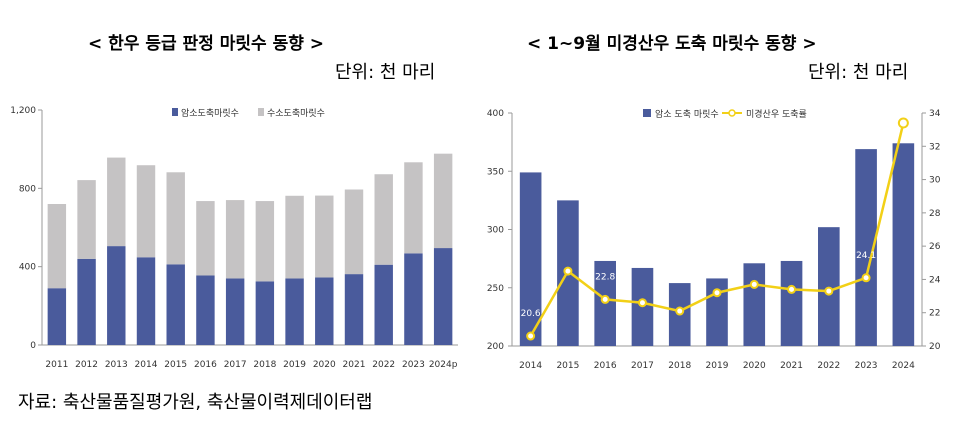 Image resolution: width=957 pixels, height=426 pixels. What do you see at coordinates (935, 181) in the screenshot?
I see `right-right-y-tick-label: 30` at bounding box center [935, 181].